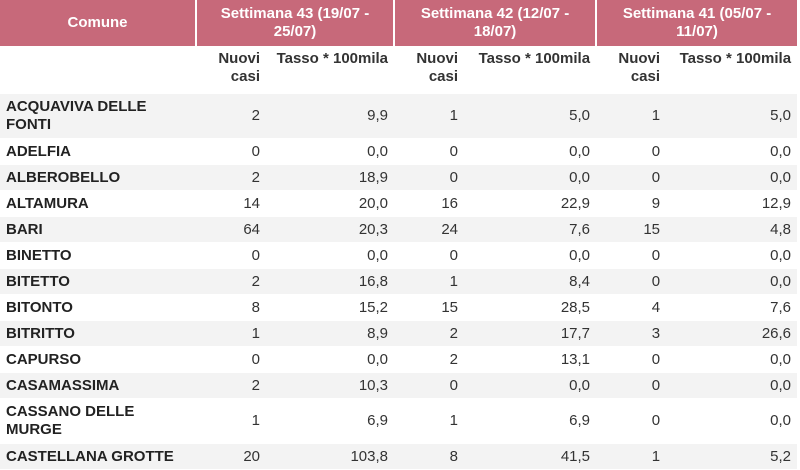 The height and width of the screenshot is (470, 800). Describe the element at coordinates (98, 385) in the screenshot. I see `cell-comune: CASAMASSIMA` at that location.